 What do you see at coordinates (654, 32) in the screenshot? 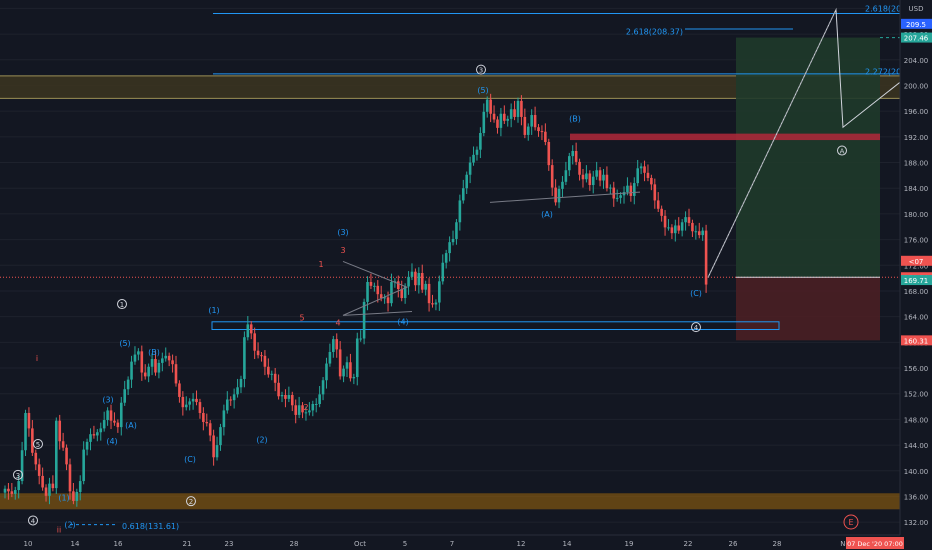
I see `fib-label: 2.618(208.37)` at bounding box center [654, 32].